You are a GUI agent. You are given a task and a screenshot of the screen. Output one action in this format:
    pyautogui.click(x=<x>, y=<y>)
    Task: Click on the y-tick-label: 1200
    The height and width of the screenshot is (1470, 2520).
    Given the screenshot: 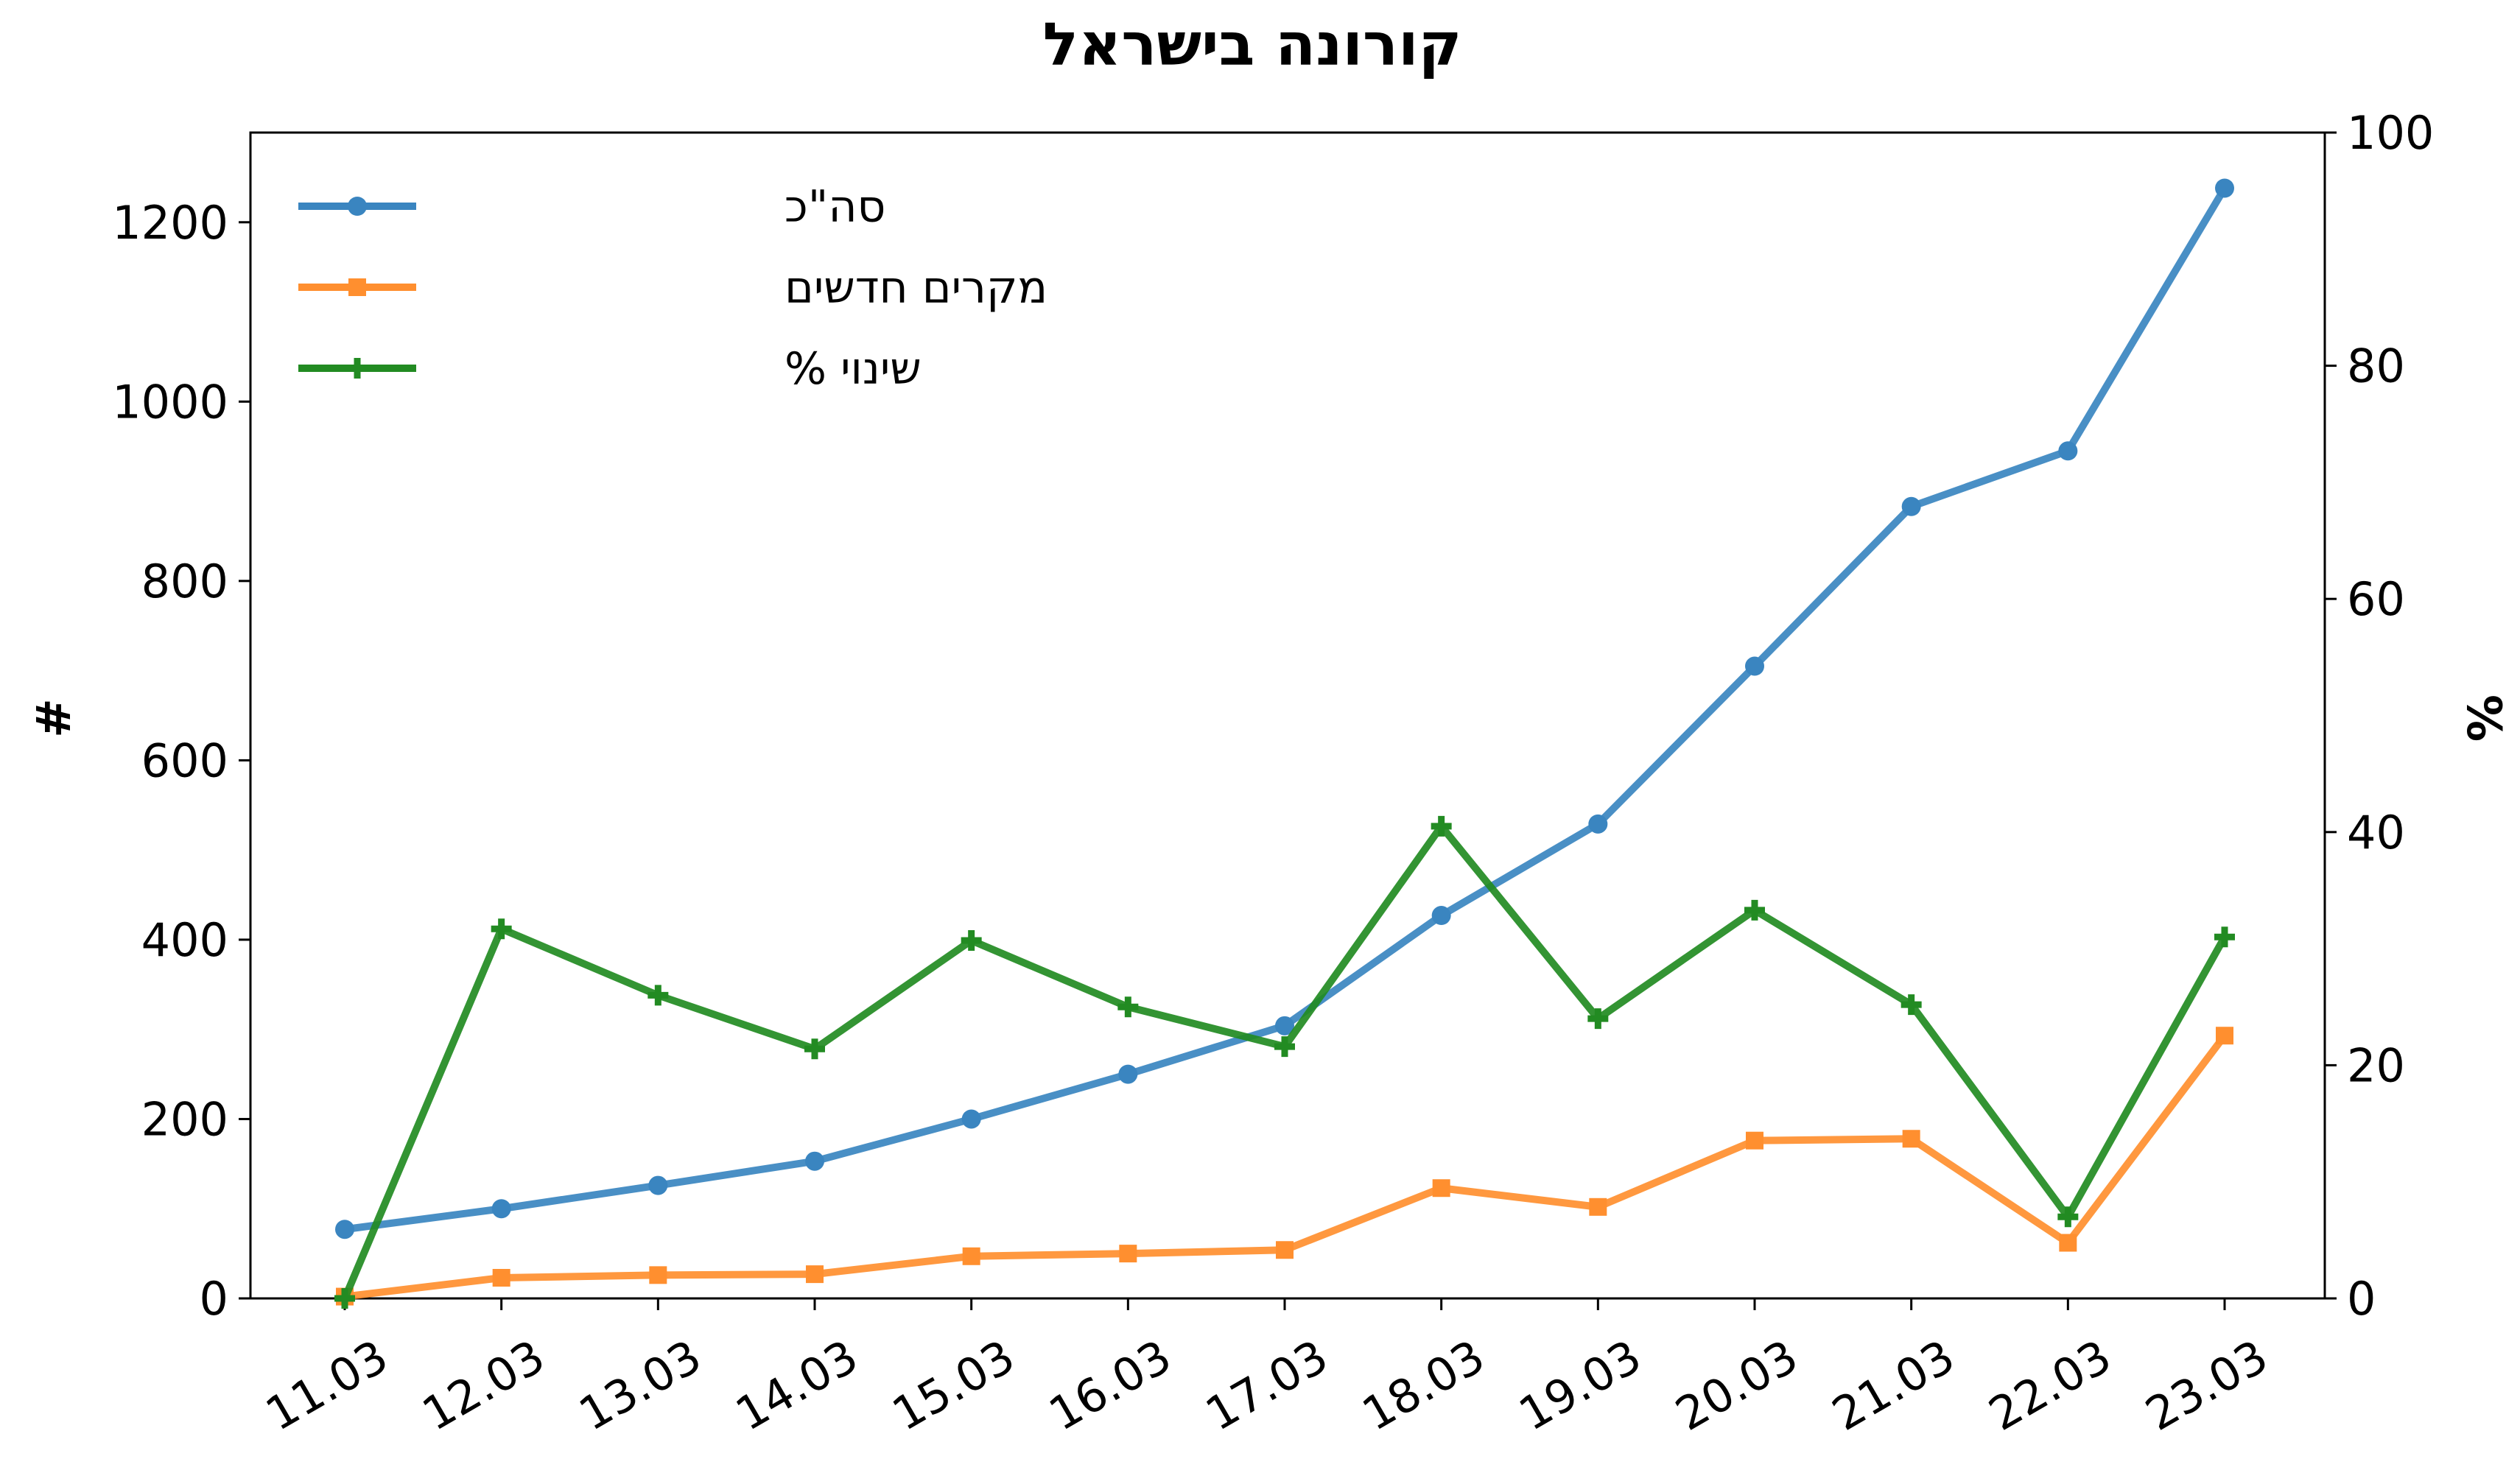 What is the action you would take?
    pyautogui.click(x=170, y=223)
    